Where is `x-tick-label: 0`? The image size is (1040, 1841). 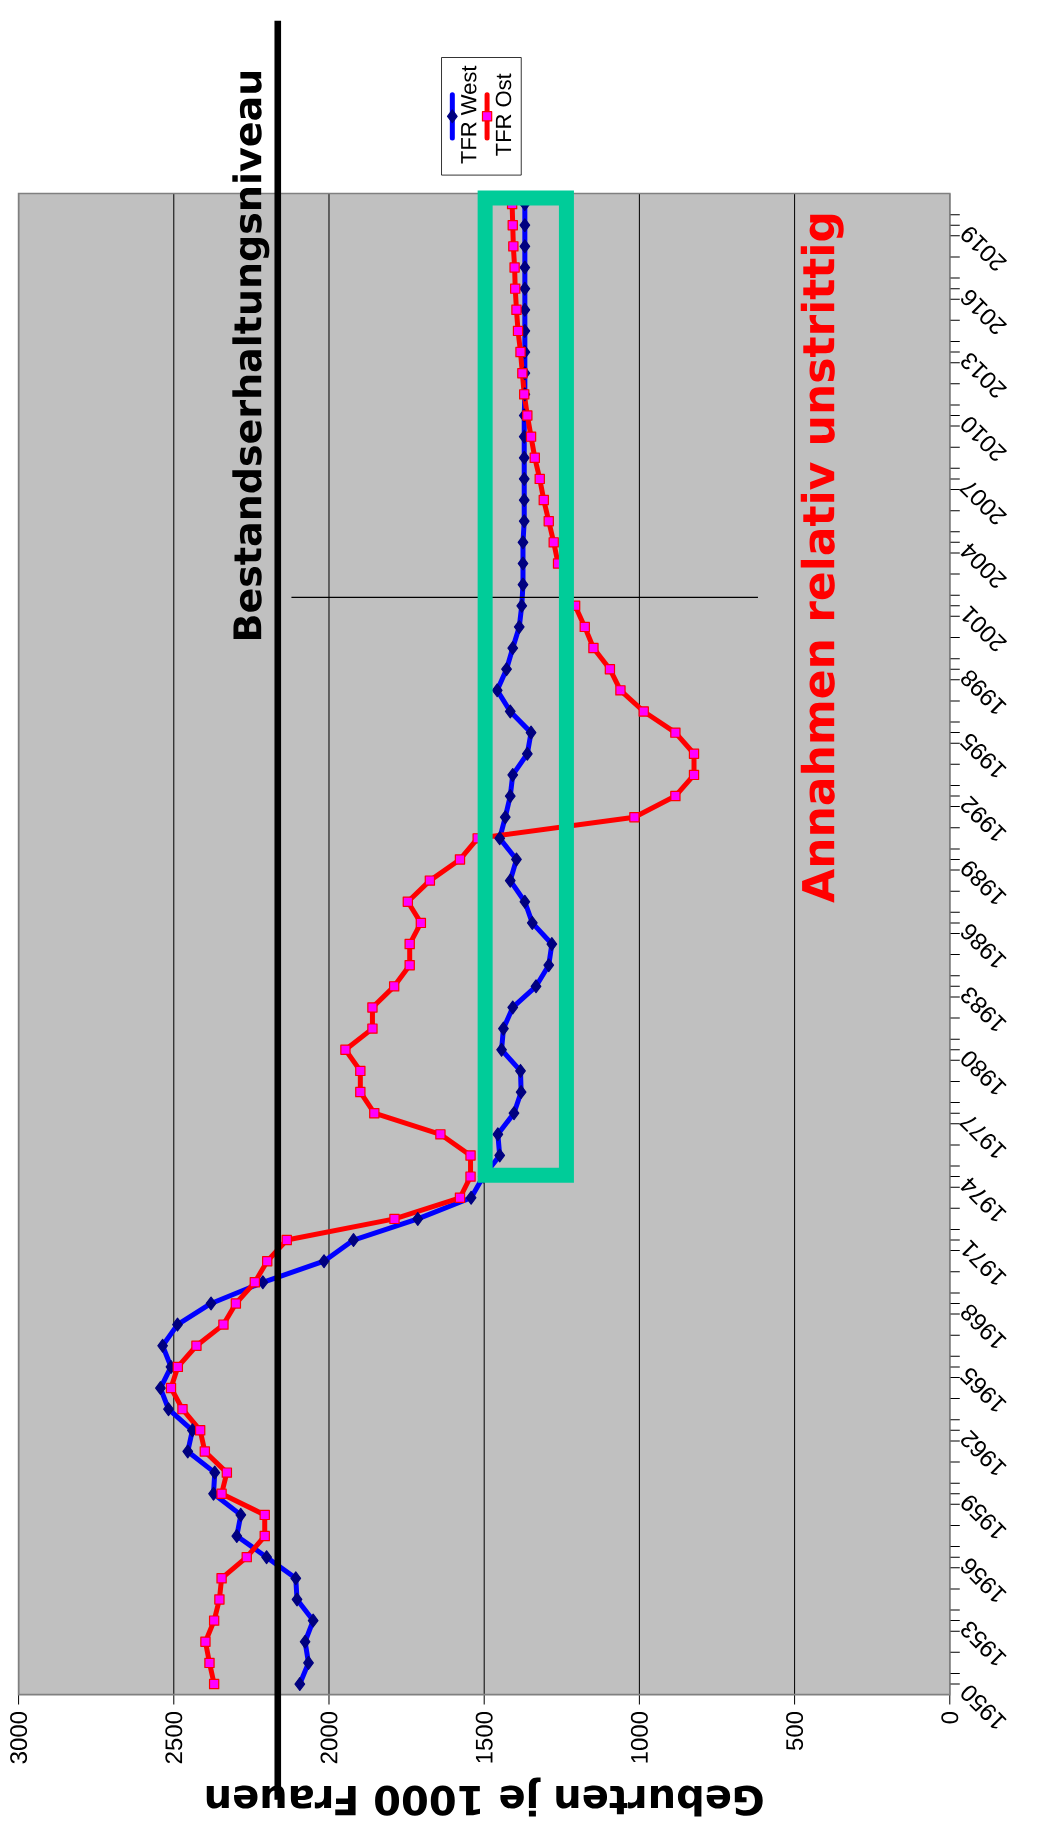 x-tick-label: 0 is located at coordinates (950, 1717).